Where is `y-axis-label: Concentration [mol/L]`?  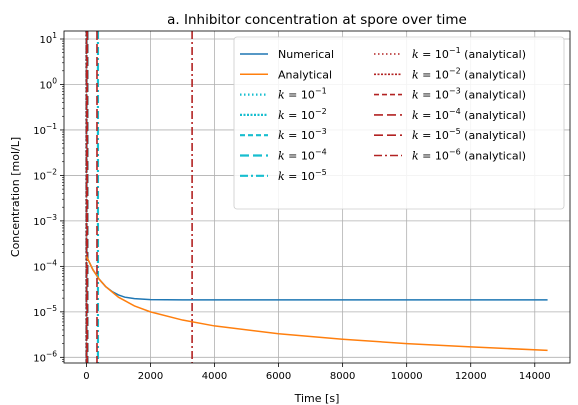 y-axis-label: Concentration [mol/L] is located at coordinates (15, 197).